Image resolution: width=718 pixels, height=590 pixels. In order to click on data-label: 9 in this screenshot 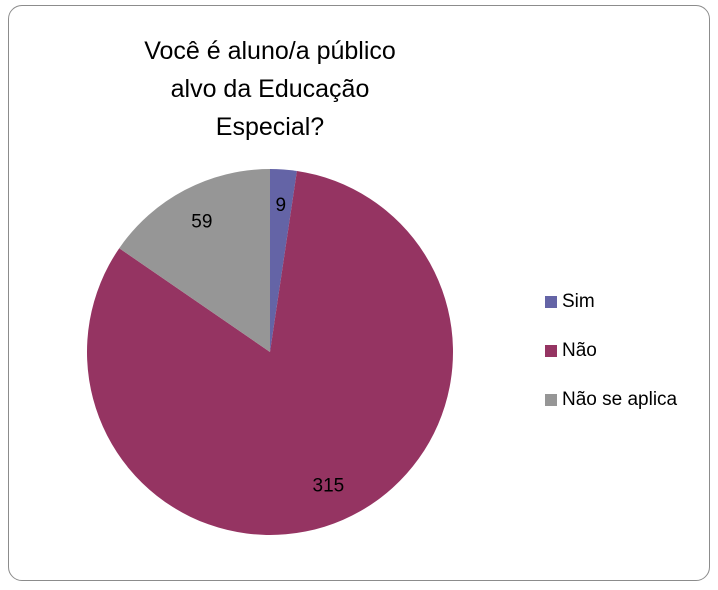, I will do `click(281, 205)`.